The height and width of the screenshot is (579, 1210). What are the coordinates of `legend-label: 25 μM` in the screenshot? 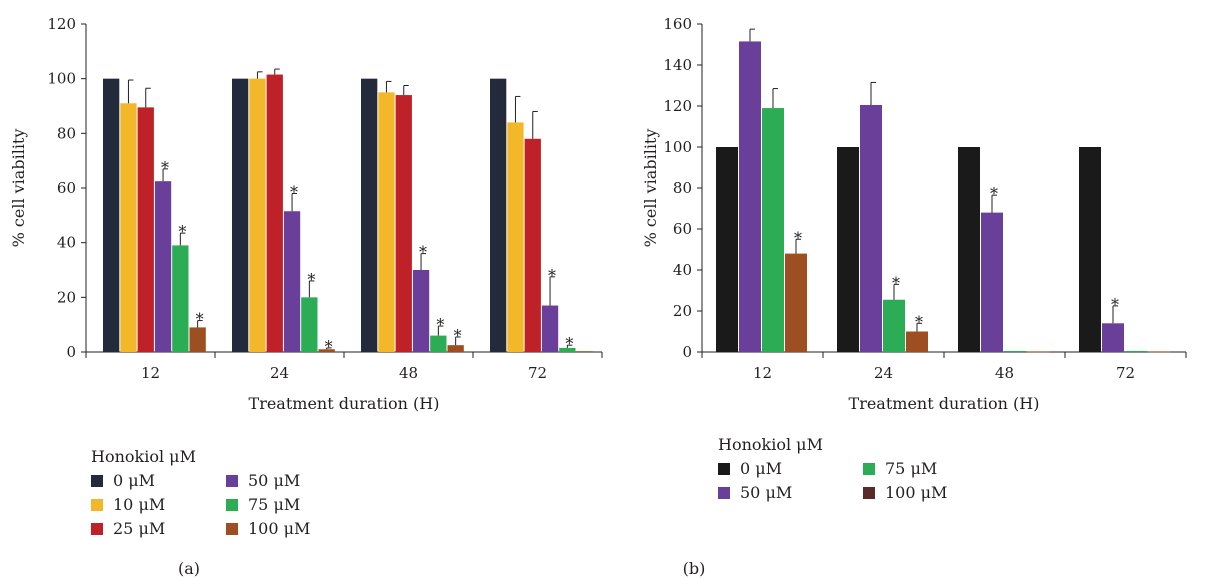 It's located at (139, 528).